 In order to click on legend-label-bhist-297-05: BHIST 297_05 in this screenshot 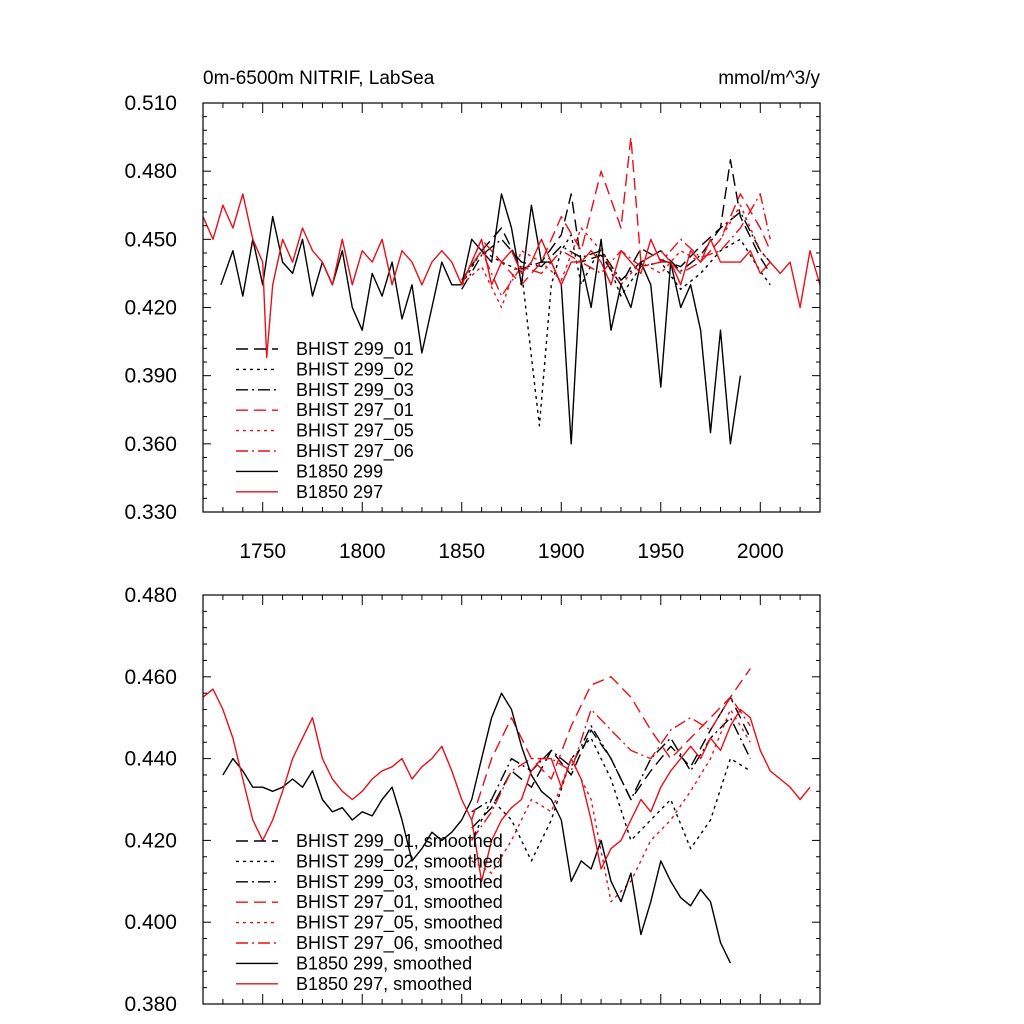, I will do `click(355, 431)`.